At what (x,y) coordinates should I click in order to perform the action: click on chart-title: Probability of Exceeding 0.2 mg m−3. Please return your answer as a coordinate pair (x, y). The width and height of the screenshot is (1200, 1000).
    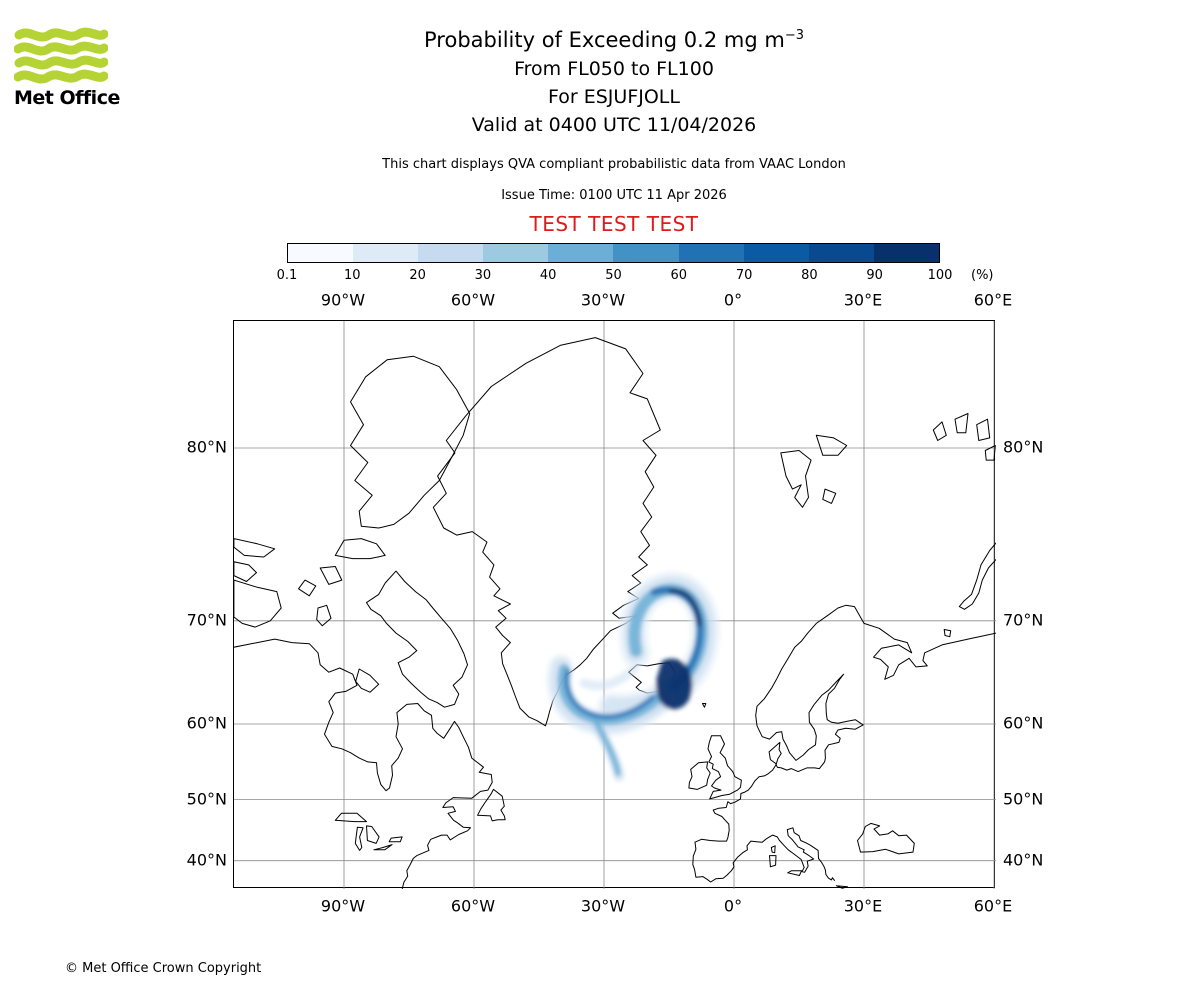
    Looking at the image, I should click on (614, 40).